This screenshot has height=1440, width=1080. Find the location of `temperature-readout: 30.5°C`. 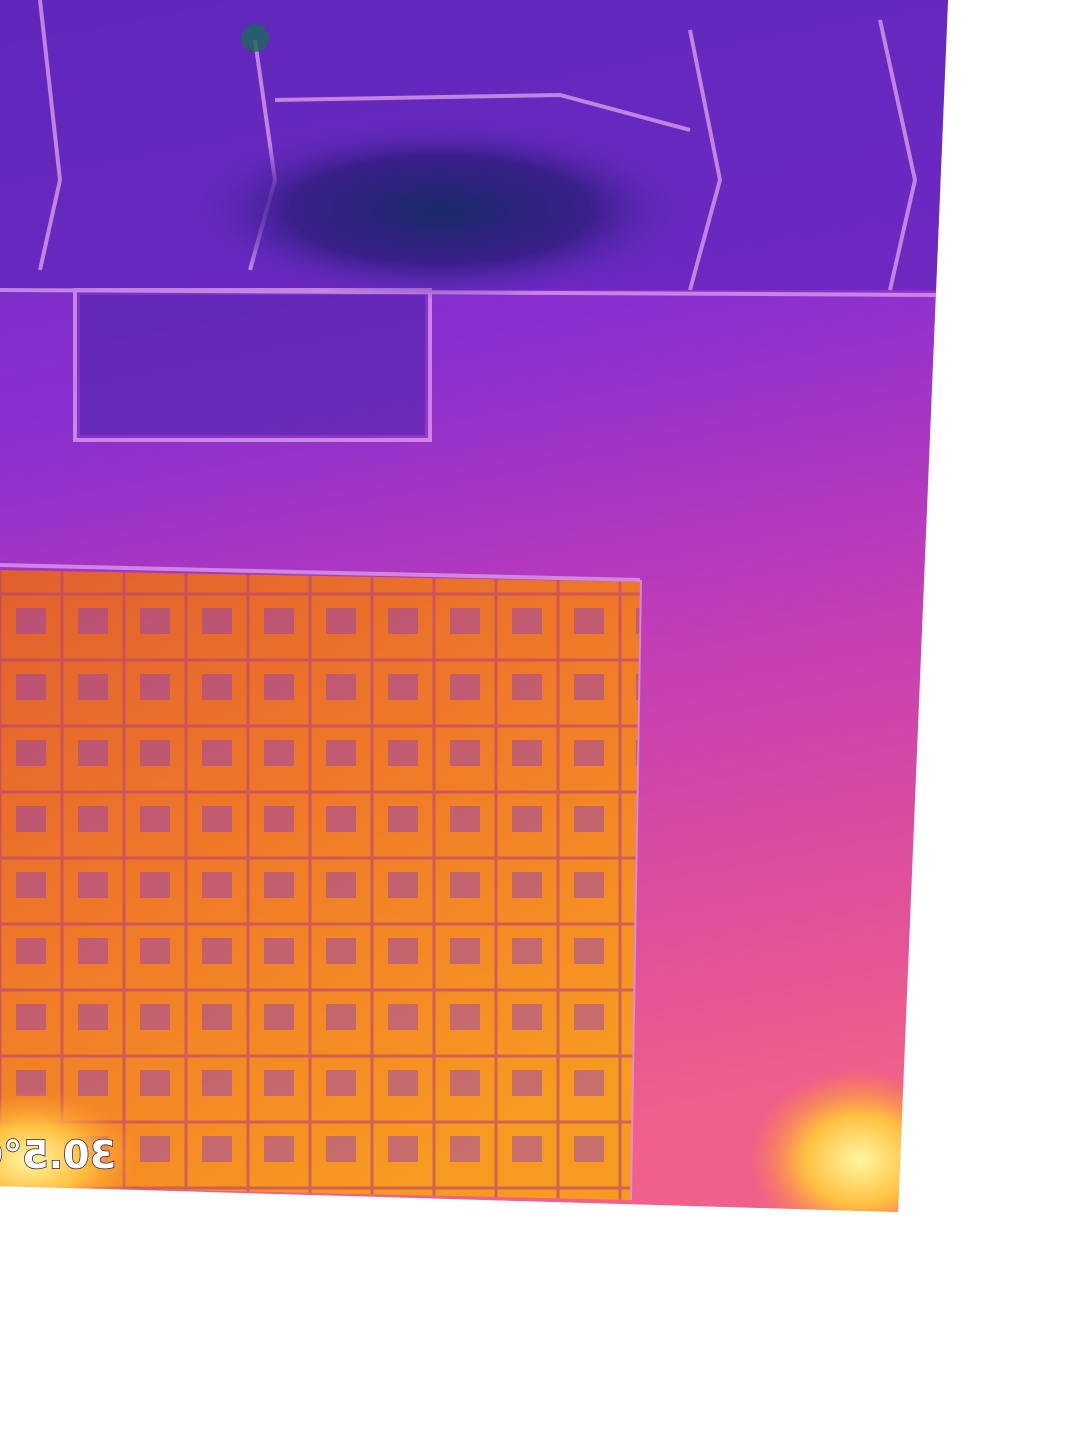

temperature-readout: 30.5°C is located at coordinates (58, 1155).